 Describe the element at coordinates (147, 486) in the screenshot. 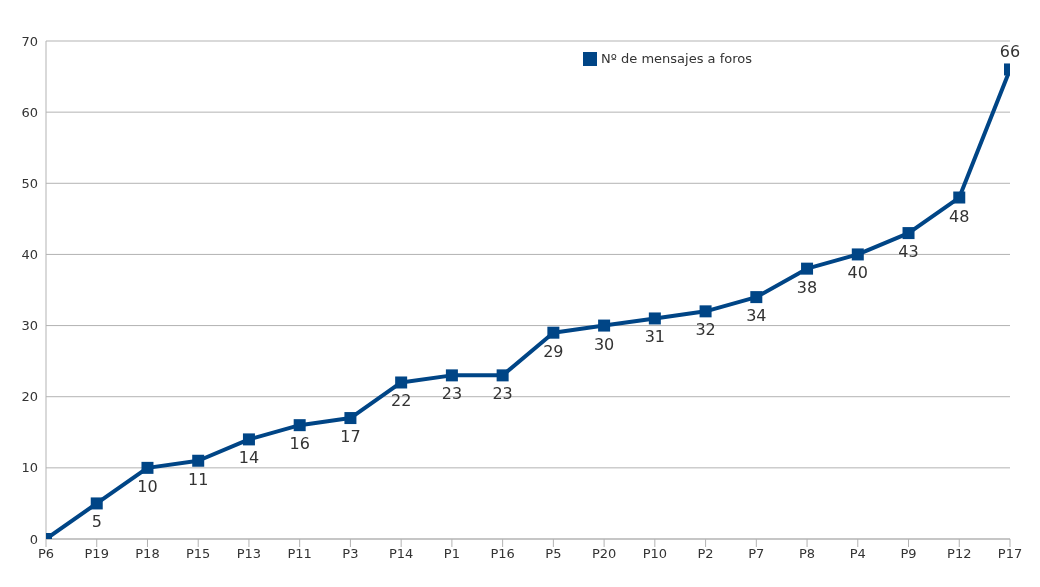

I see `data-label: 10` at that location.